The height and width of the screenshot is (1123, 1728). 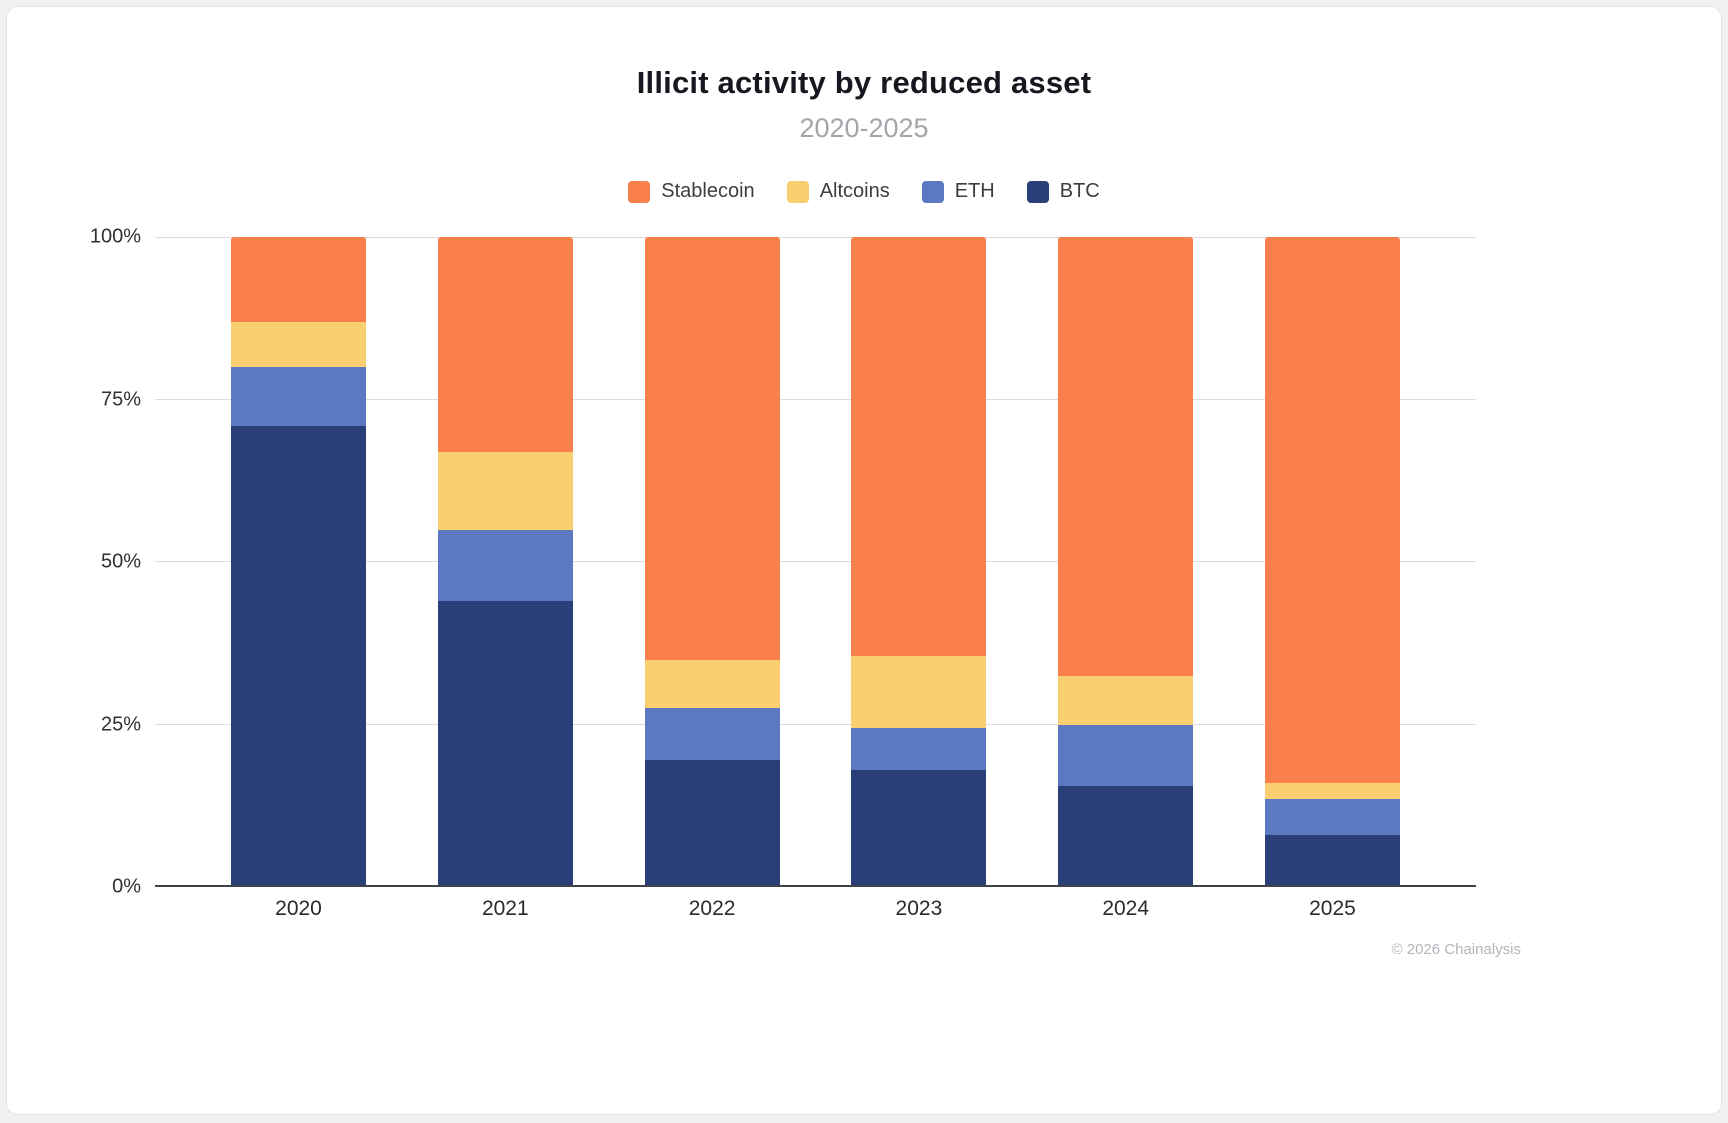 What do you see at coordinates (1332, 908) in the screenshot?
I see `x-tick-label: 2025` at bounding box center [1332, 908].